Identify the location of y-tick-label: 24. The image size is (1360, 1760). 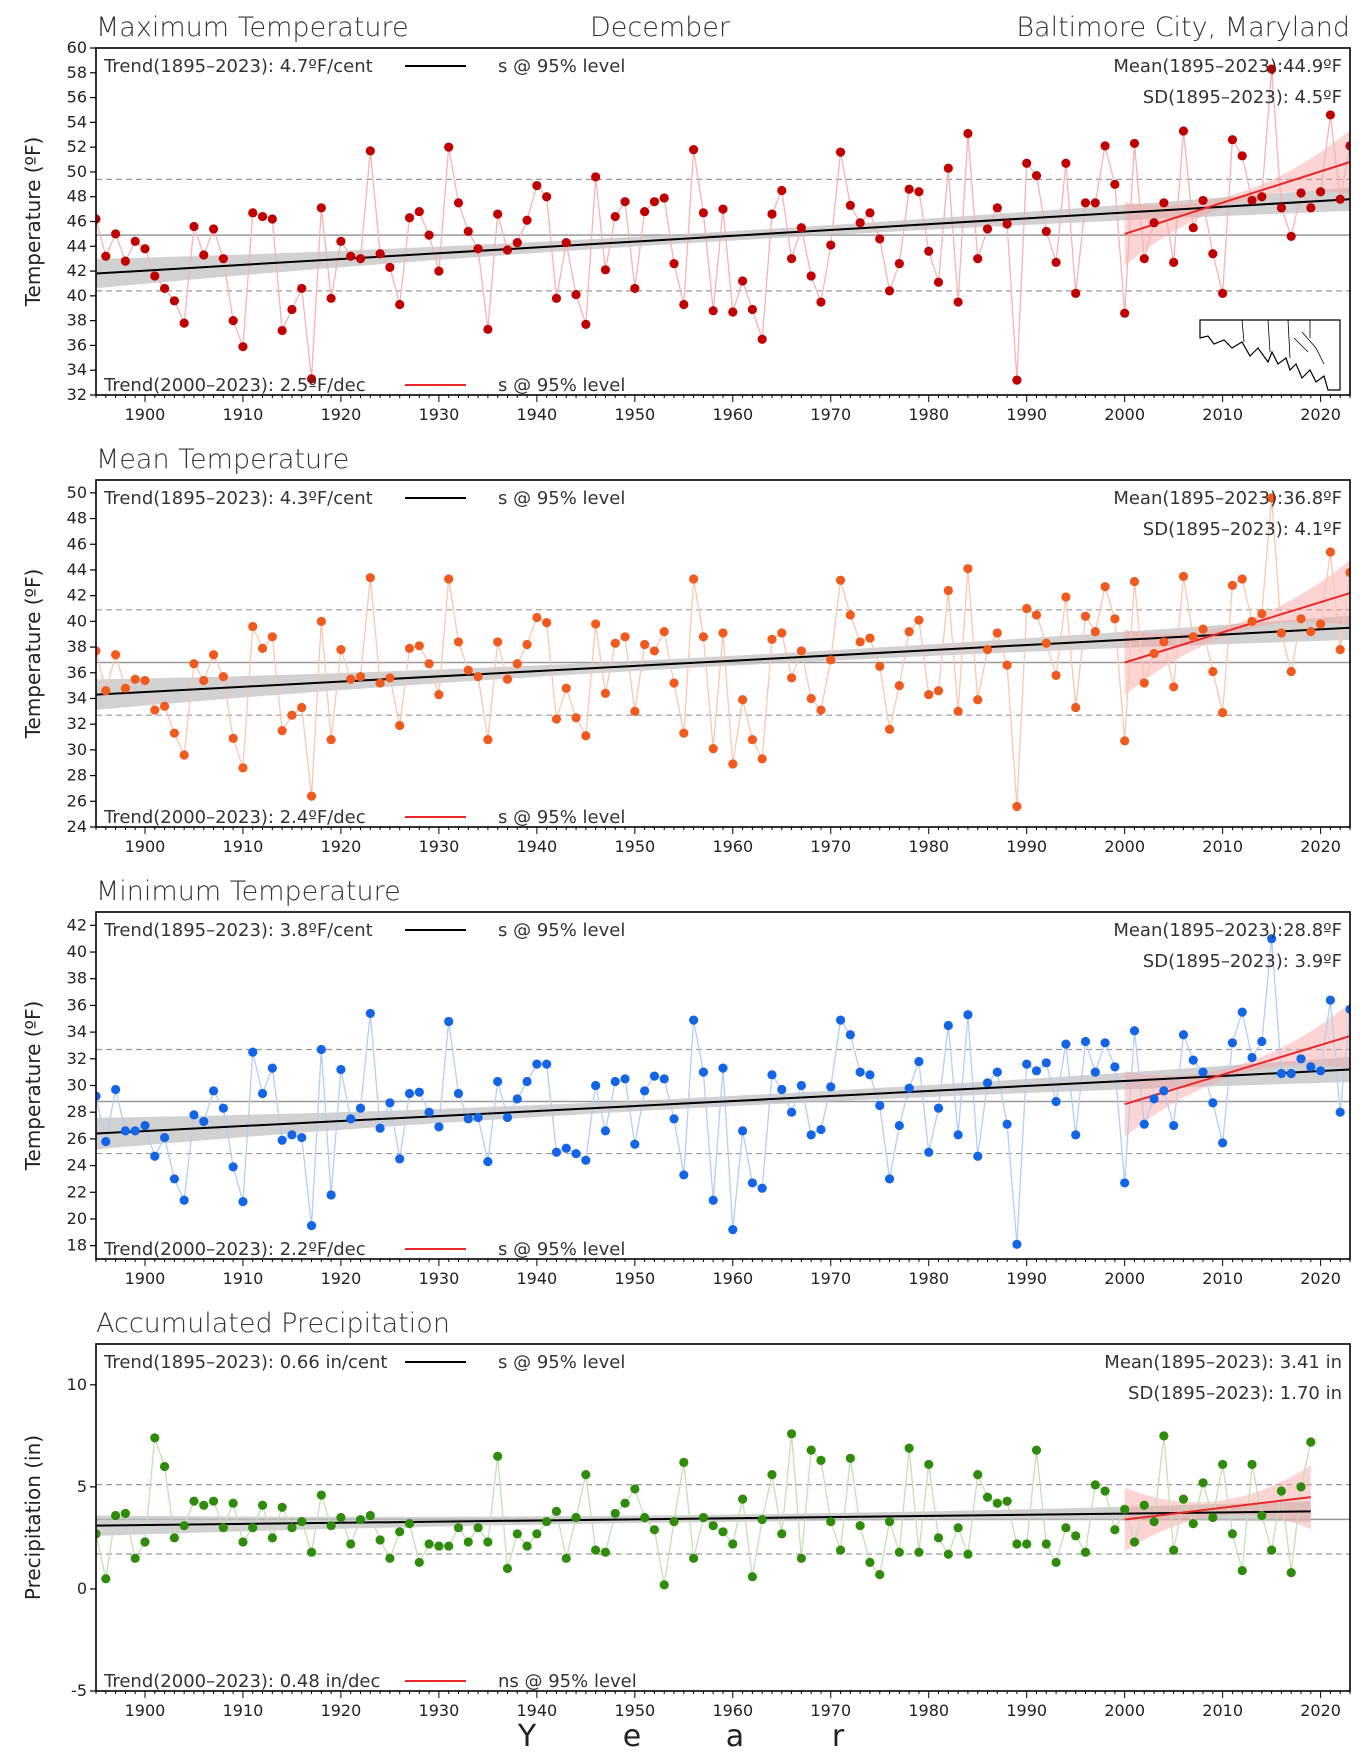
(77, 826).